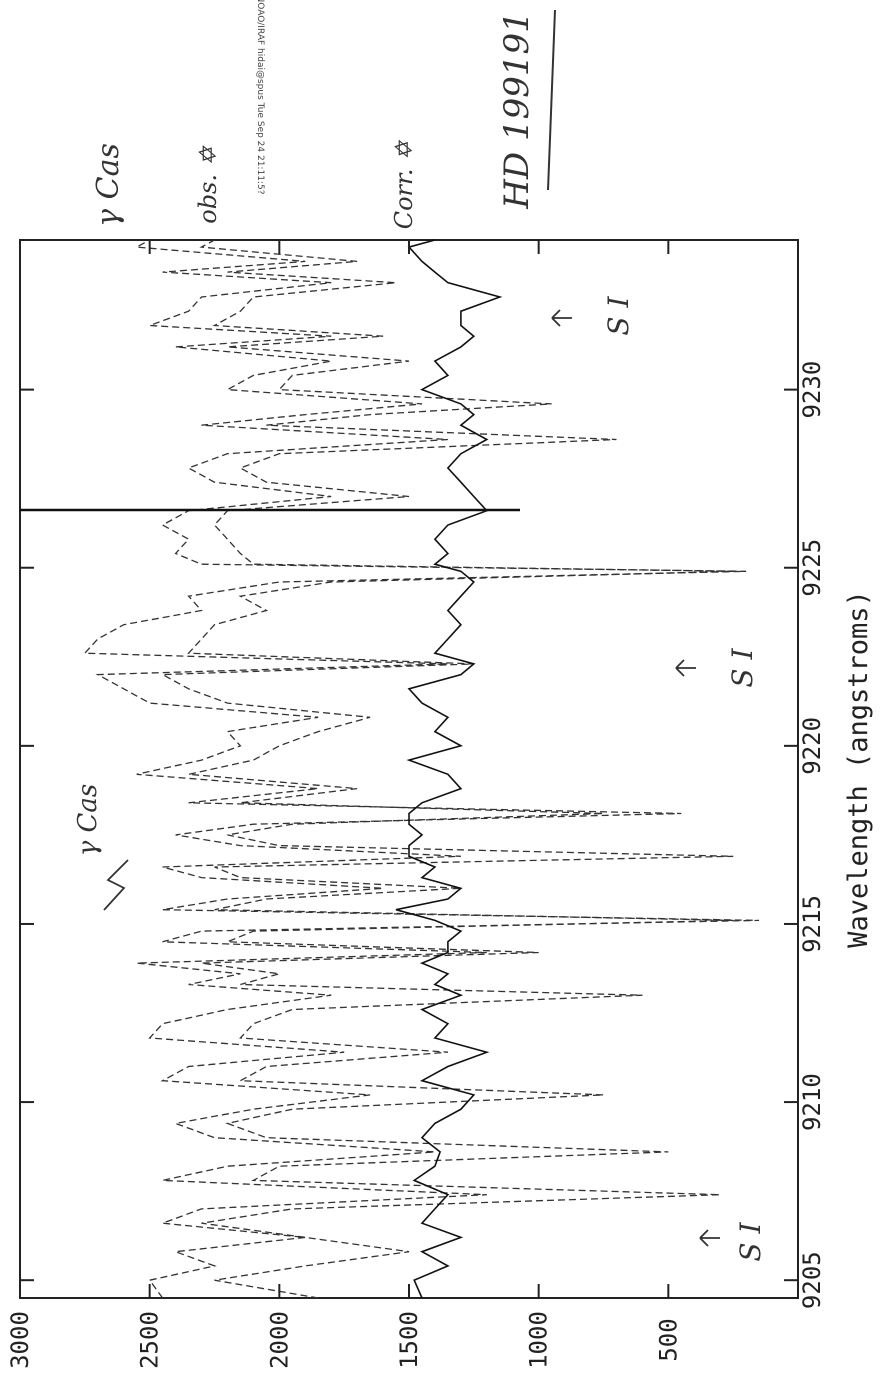 The image size is (883, 1380). Describe the element at coordinates (812, 390) in the screenshot. I see `x-tick-label: 9230` at that location.